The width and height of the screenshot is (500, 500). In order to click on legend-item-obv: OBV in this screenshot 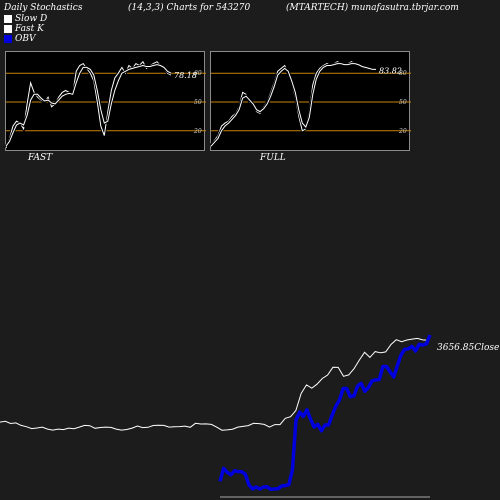, I will do `click(20, 39)`.